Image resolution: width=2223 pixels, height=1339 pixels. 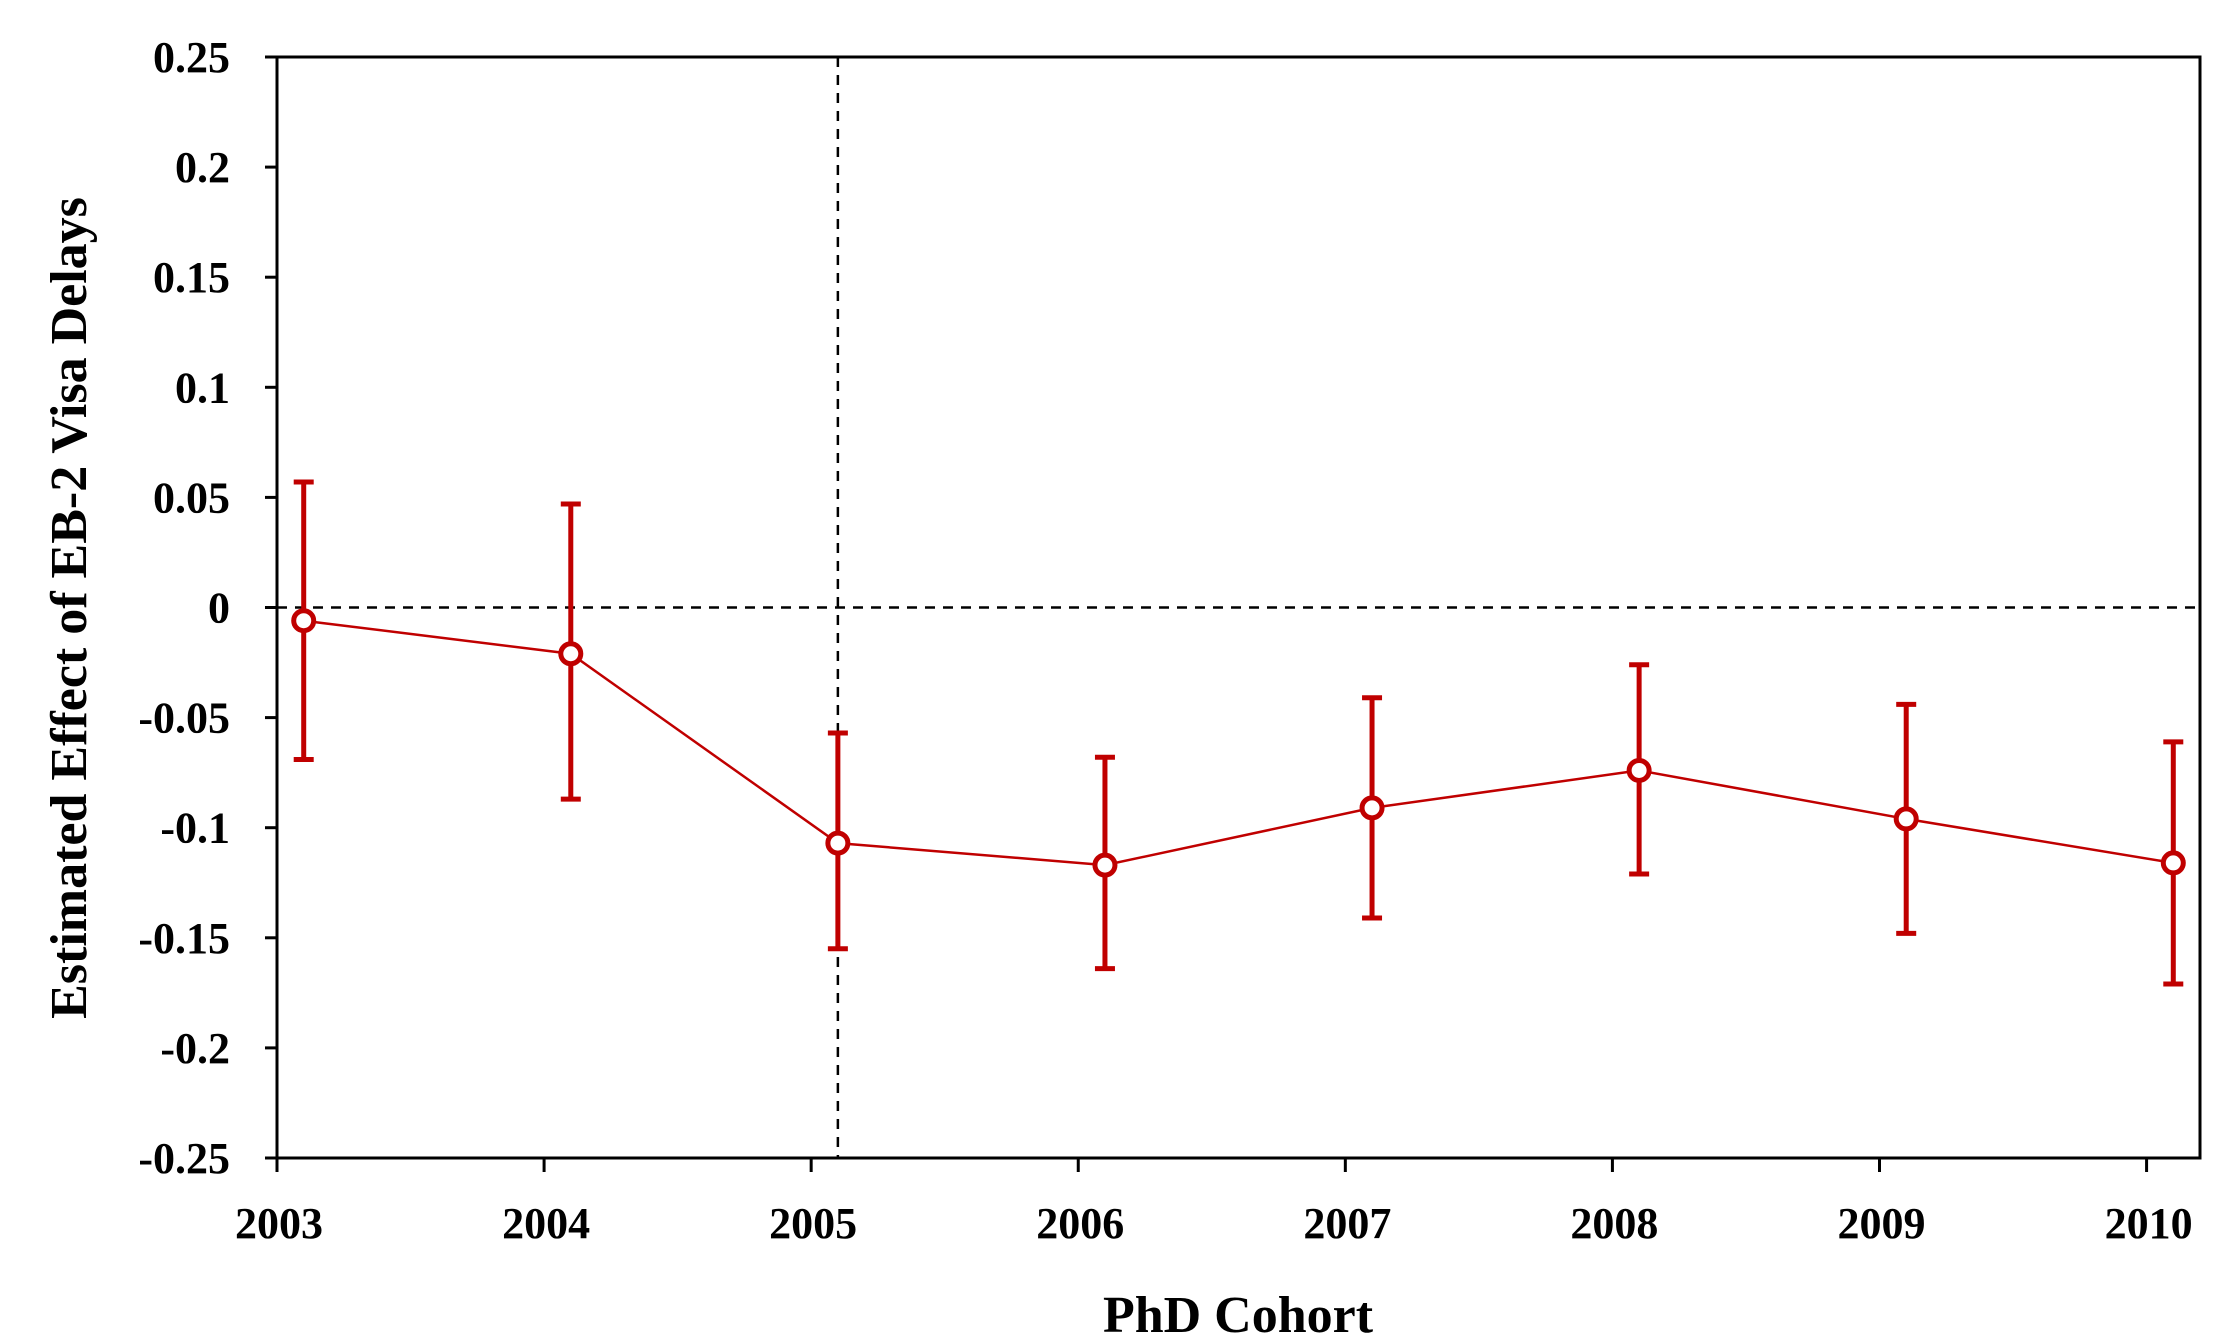 I want to click on x-tick-label: 2005, so click(x=813, y=1223).